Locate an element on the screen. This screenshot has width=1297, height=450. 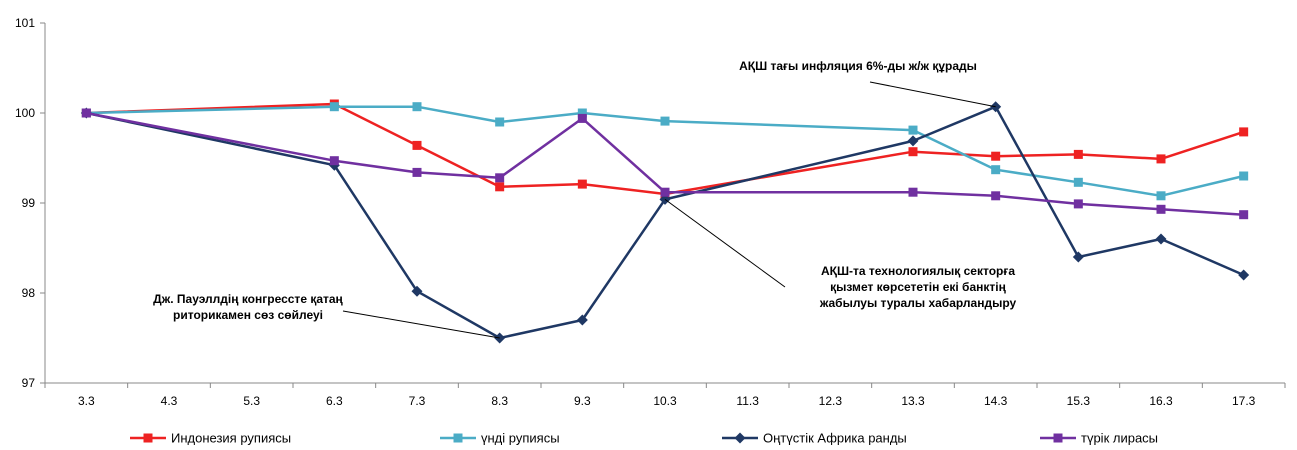
y-axis-ticks: 97 98 99 100 101 is located at coordinates (30, 203).